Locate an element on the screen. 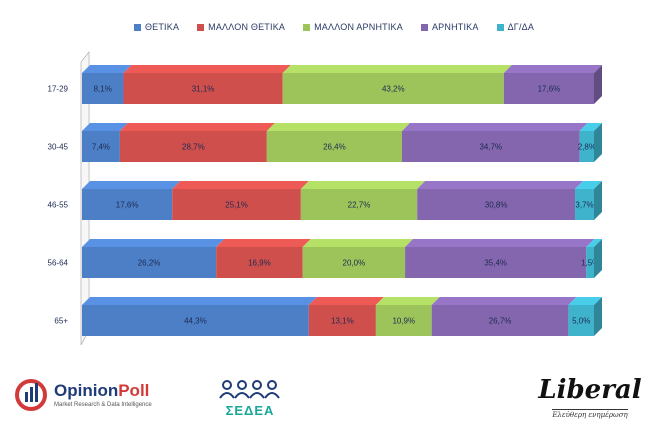 The image size is (668, 441). data-label: 8,1% is located at coordinates (103, 89).